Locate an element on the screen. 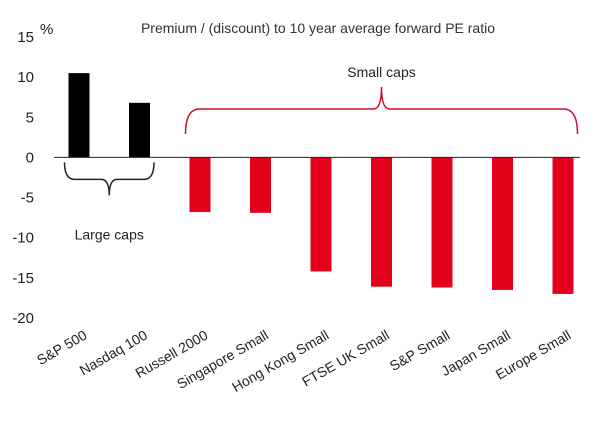  y-tick-label: -10 is located at coordinates (23, 238).